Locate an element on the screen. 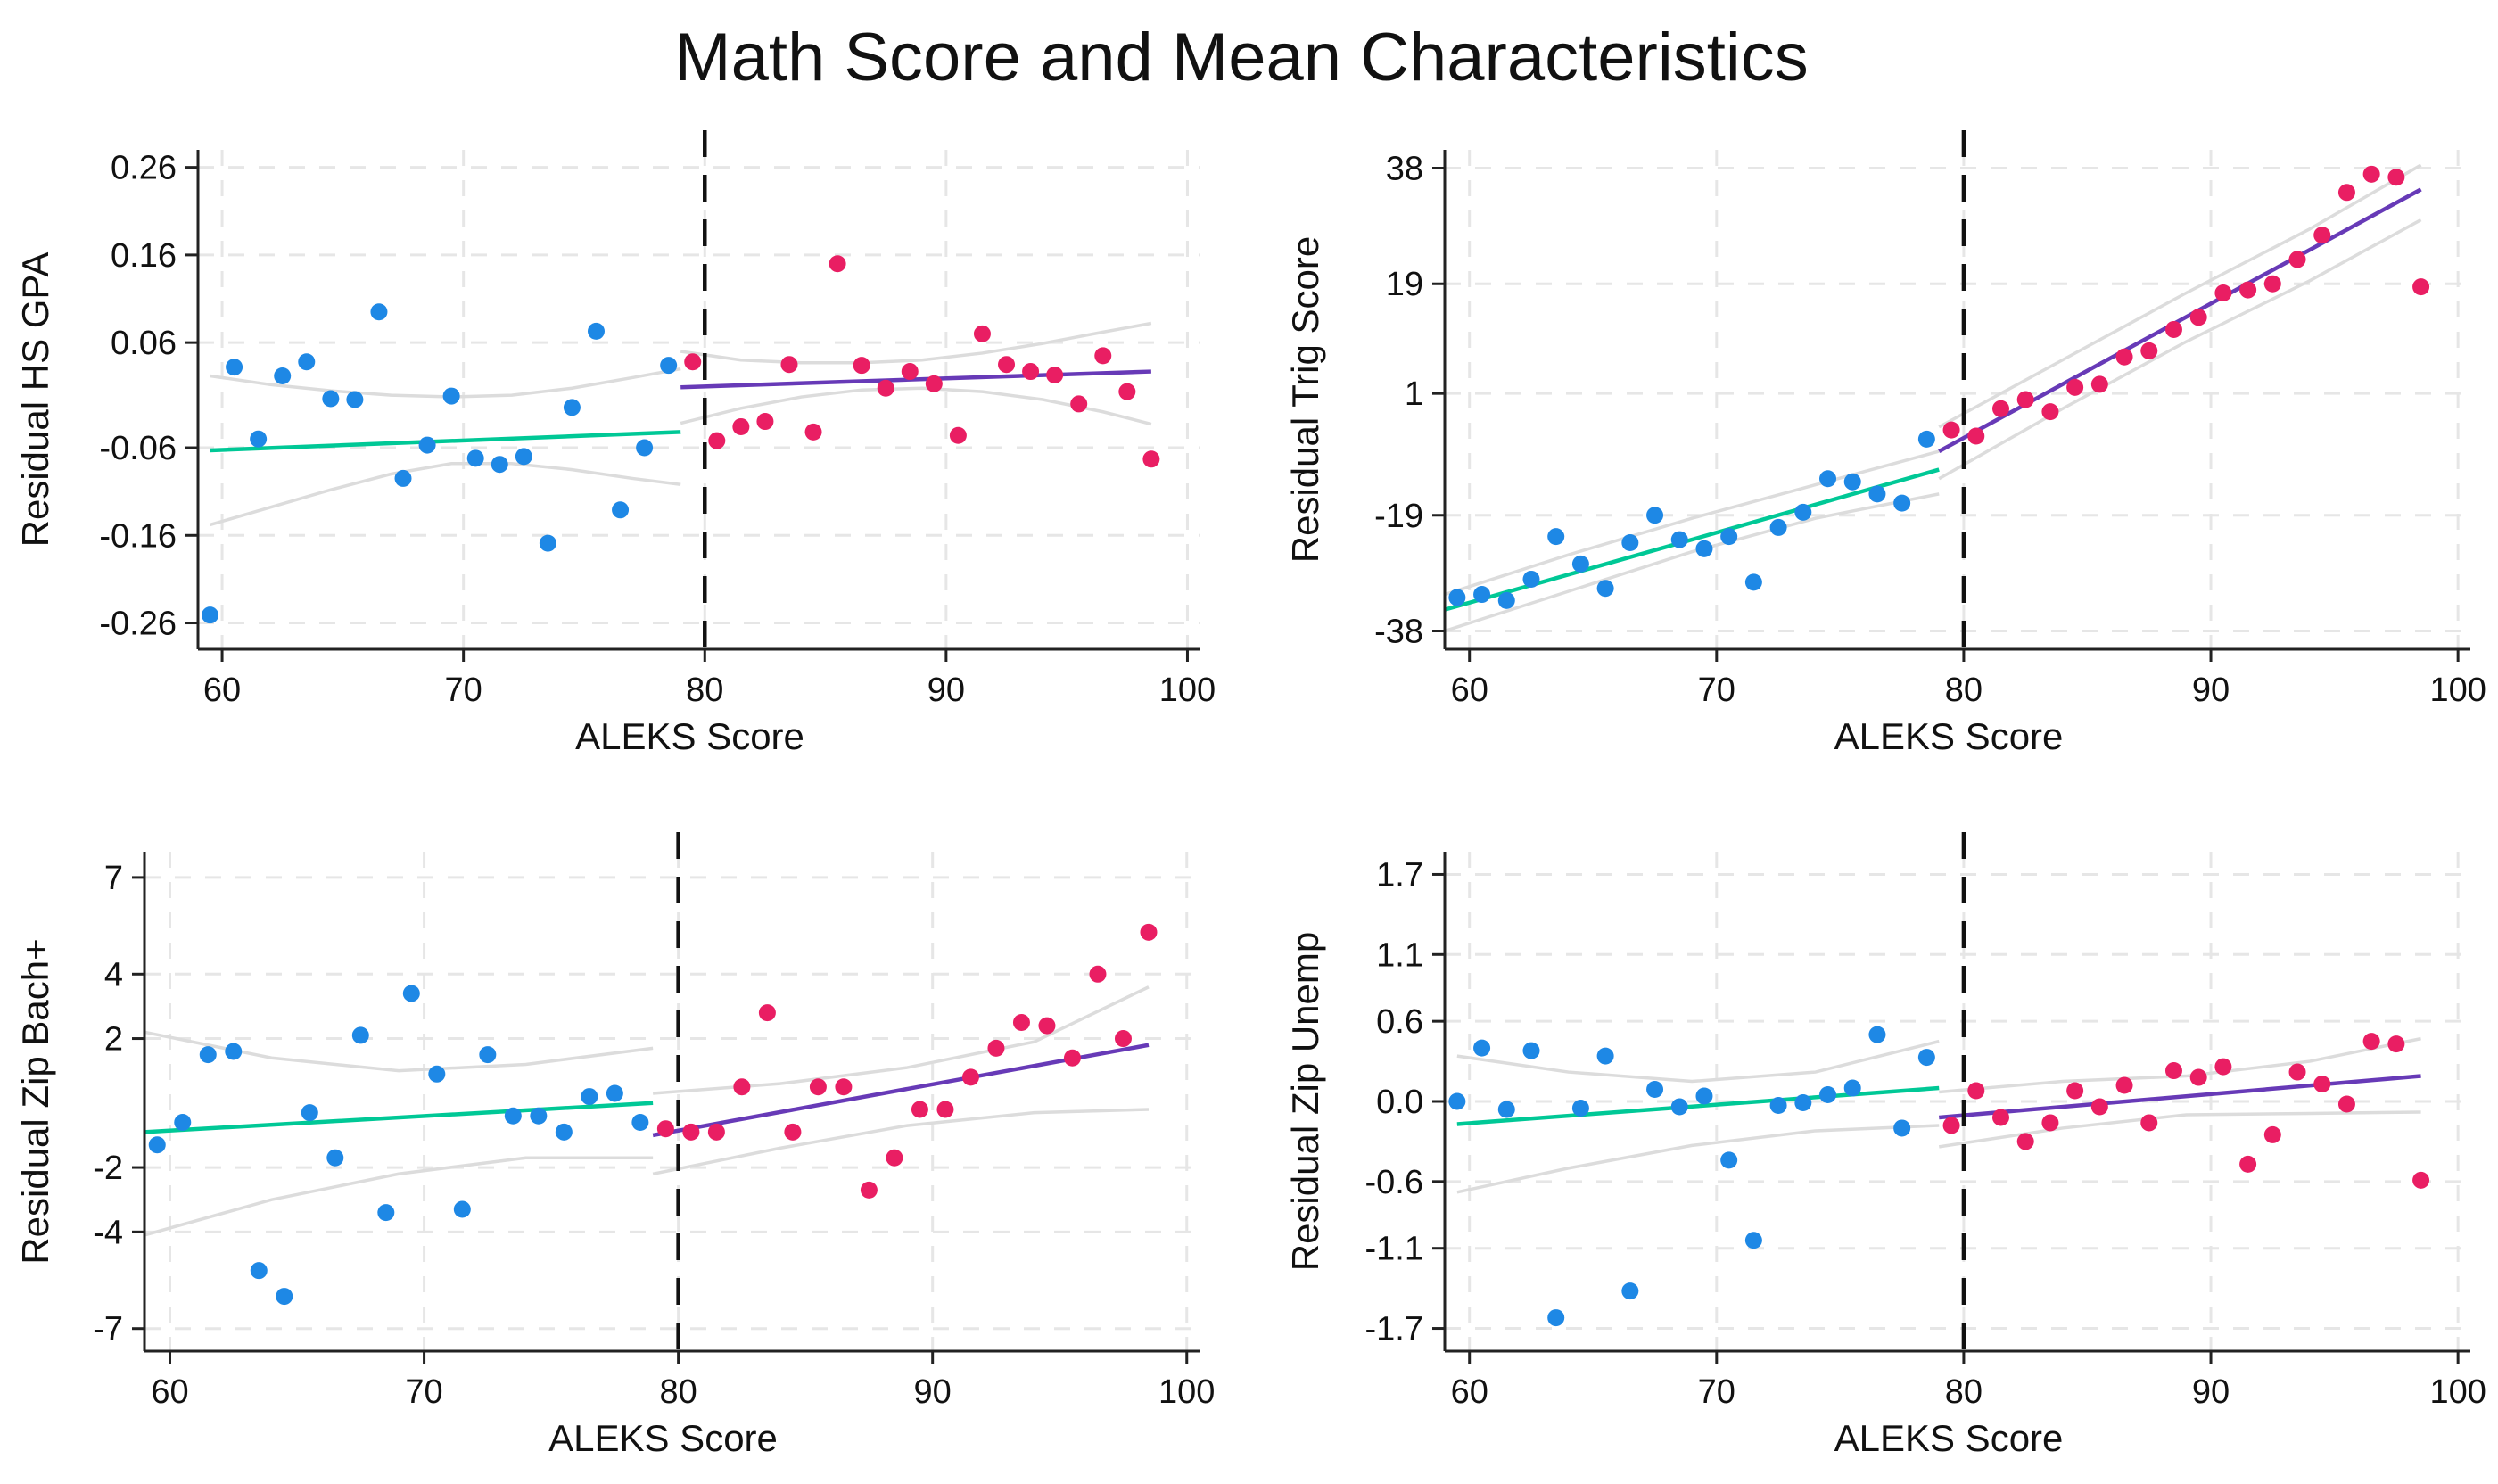  y-tick-label: 7 is located at coordinates (113, 879).